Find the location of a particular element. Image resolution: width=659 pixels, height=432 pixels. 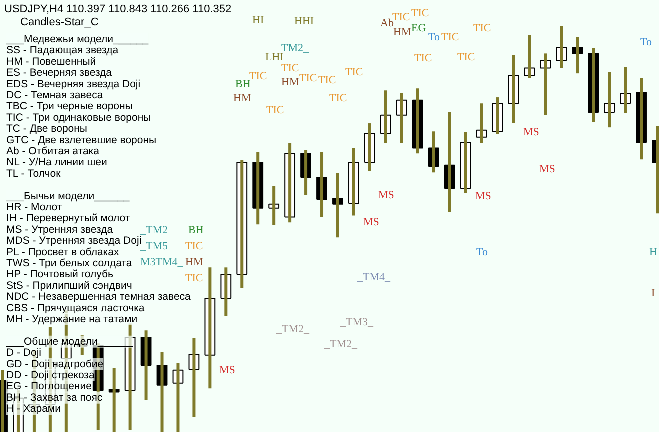

annotation: TL - Толчок is located at coordinates (34, 174).